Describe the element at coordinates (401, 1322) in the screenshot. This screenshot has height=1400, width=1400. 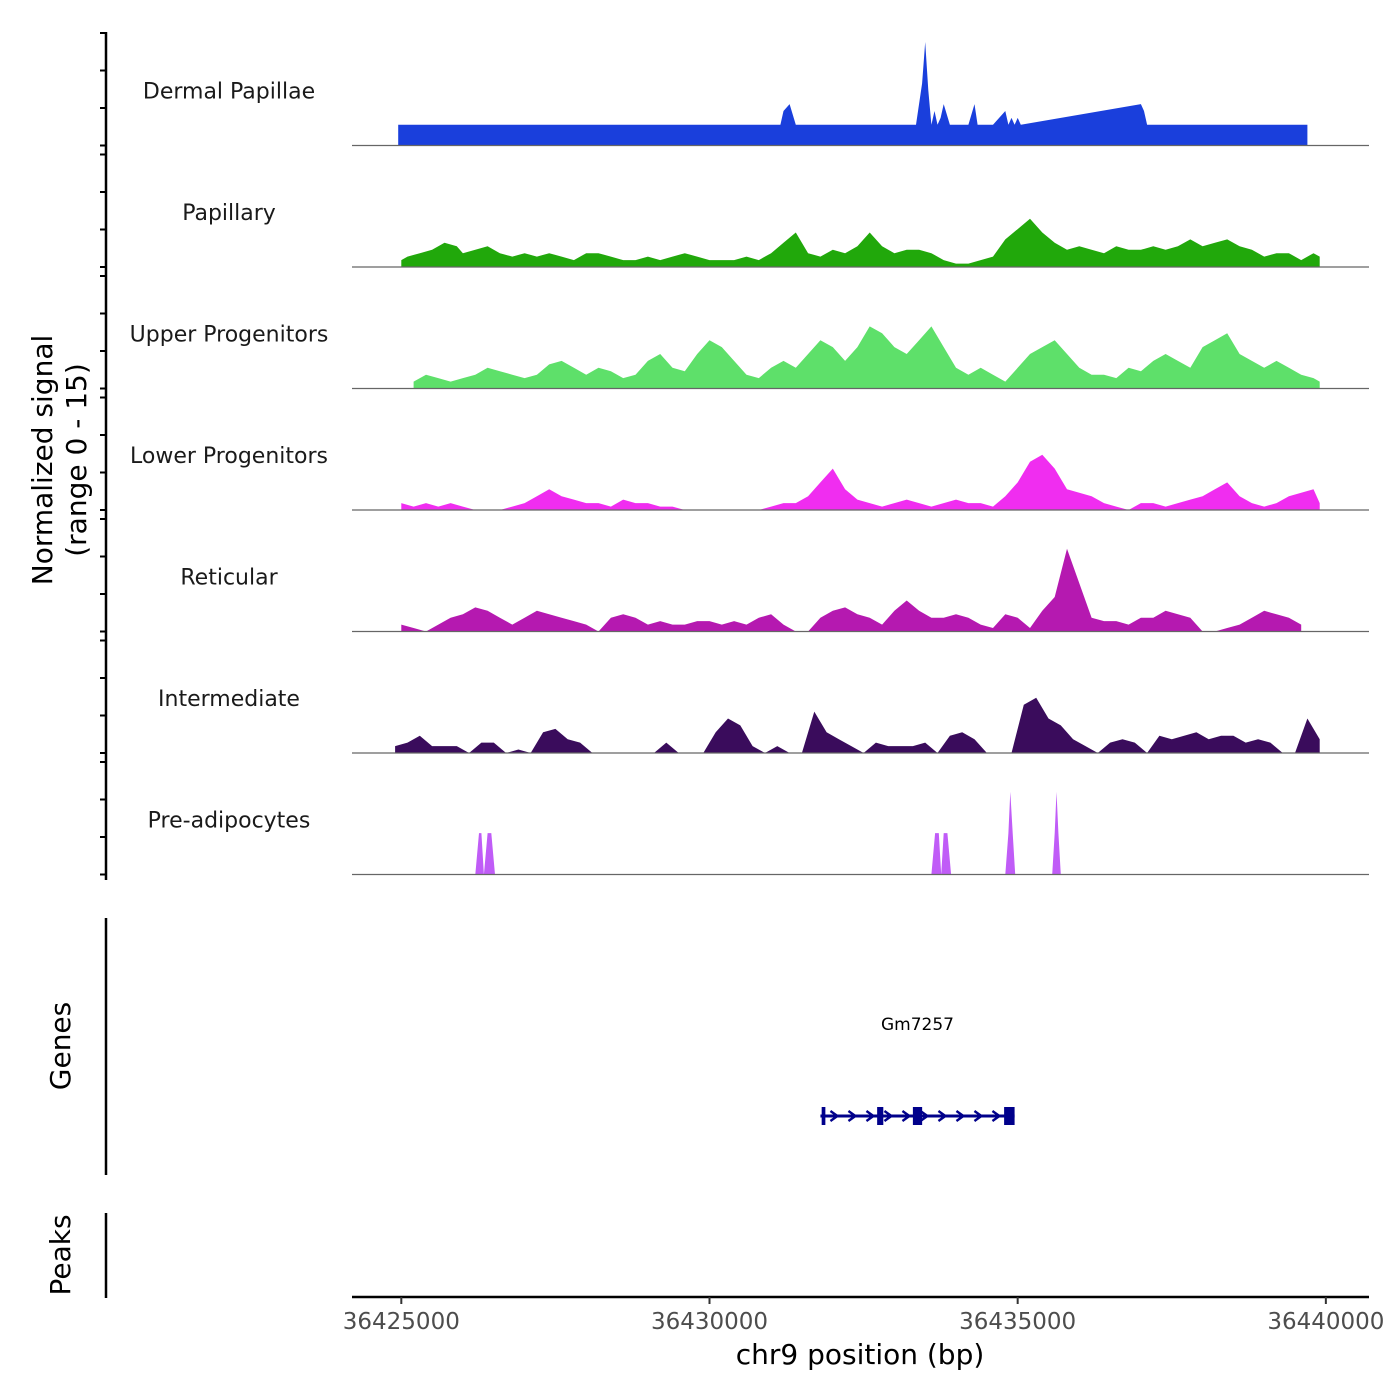
I see `x-tick-label: 36425000` at that location.